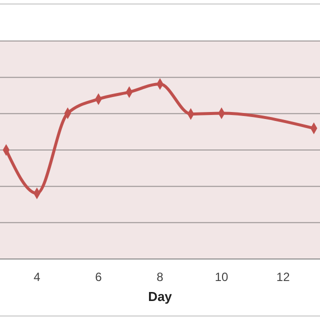  Describe the element at coordinates (160, 296) in the screenshot. I see `x-axis-title: Day` at that location.